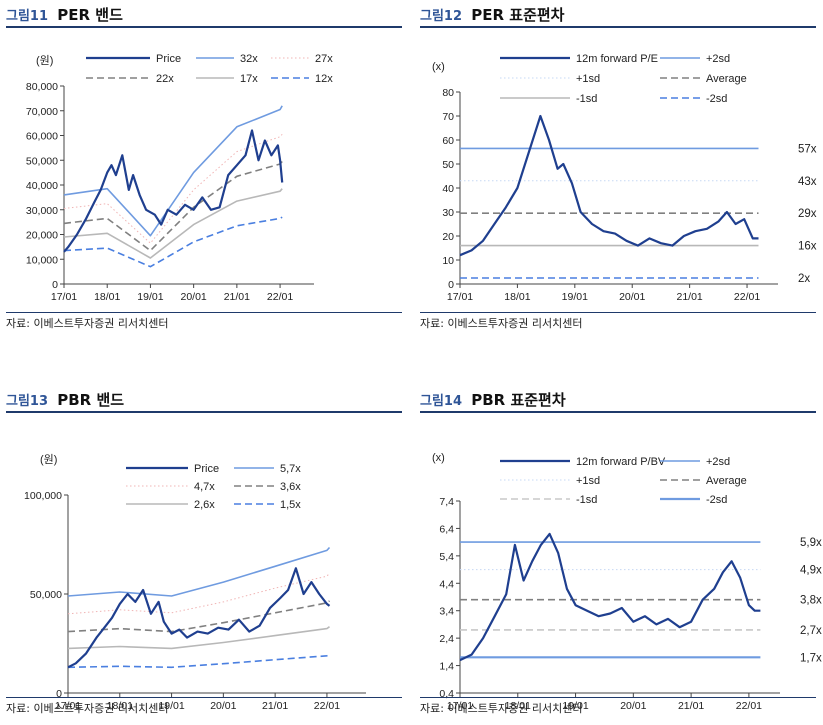  What do you see at coordinates (173, 242) in the screenshot?
I see `series-line-12x` at bounding box center [173, 242].